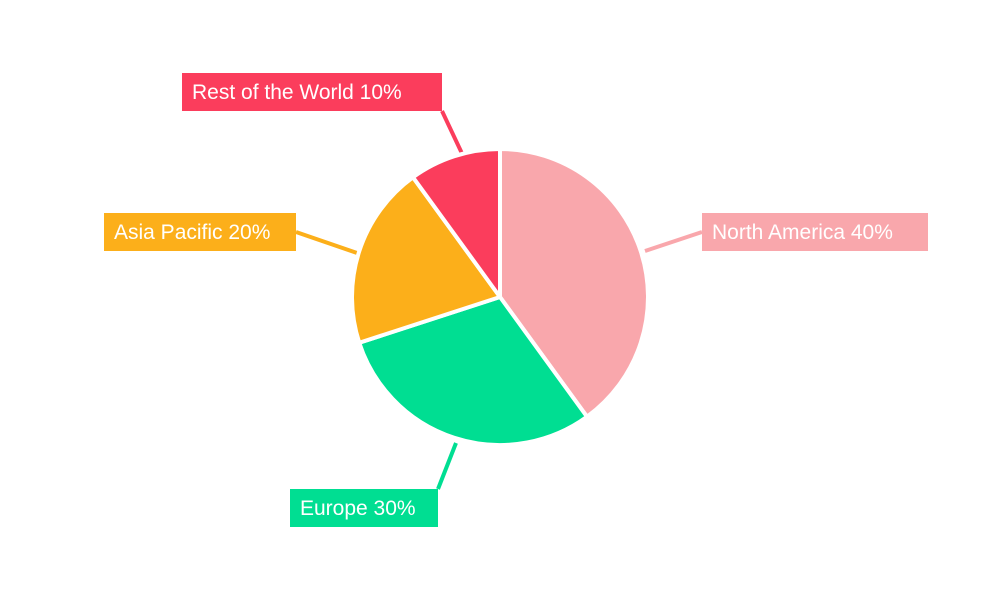  I want to click on slice-label-north-america: North America 40%, so click(815, 232).